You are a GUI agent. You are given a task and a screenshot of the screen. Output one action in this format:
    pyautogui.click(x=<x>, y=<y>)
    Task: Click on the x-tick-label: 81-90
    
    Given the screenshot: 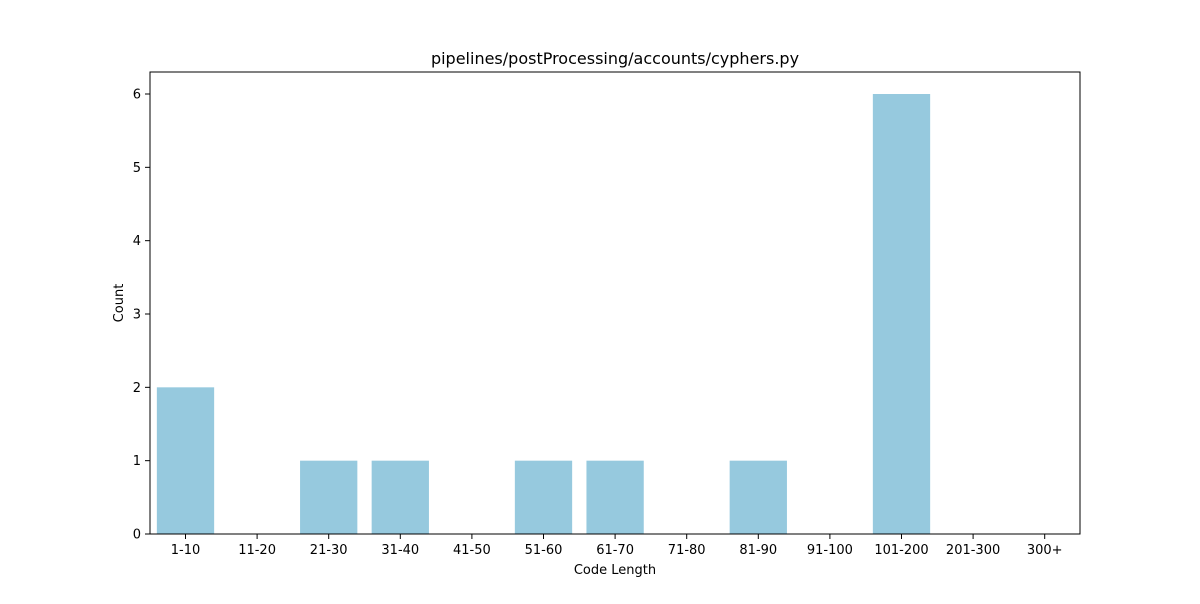 What is the action you would take?
    pyautogui.click(x=758, y=550)
    